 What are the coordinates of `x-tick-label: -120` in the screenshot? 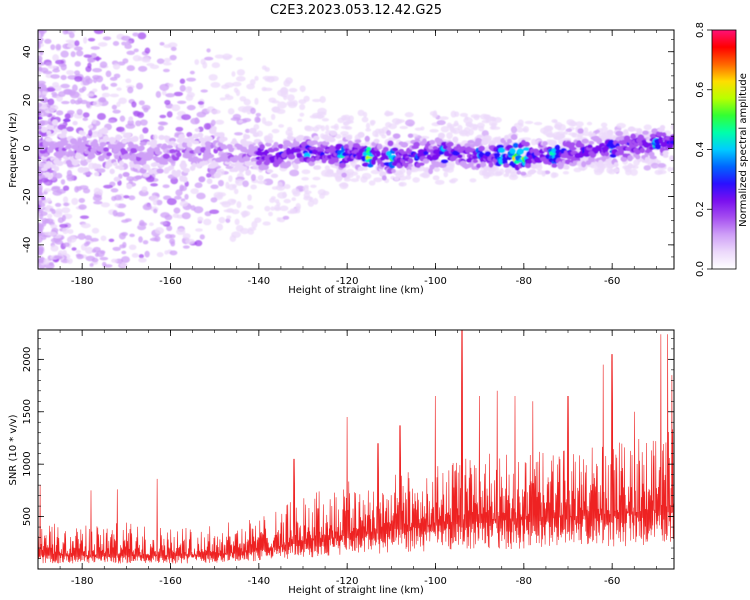 It's located at (347, 281).